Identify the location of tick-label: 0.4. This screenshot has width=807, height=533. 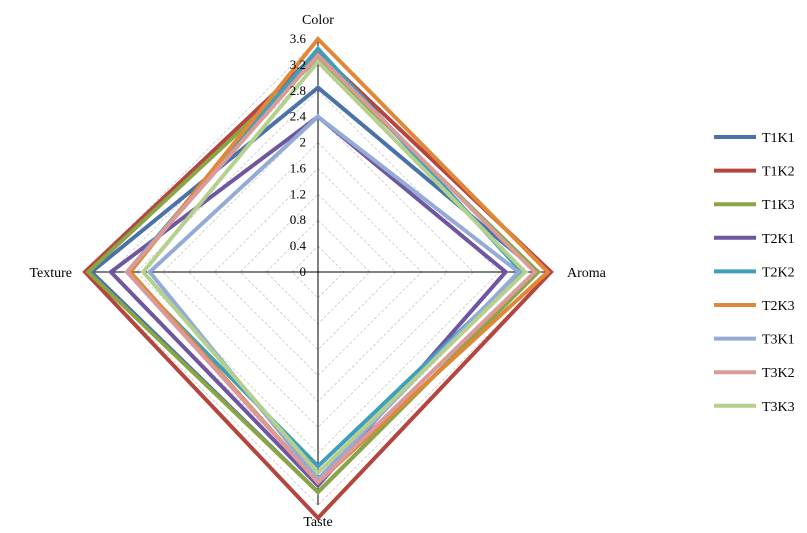
(298, 245).